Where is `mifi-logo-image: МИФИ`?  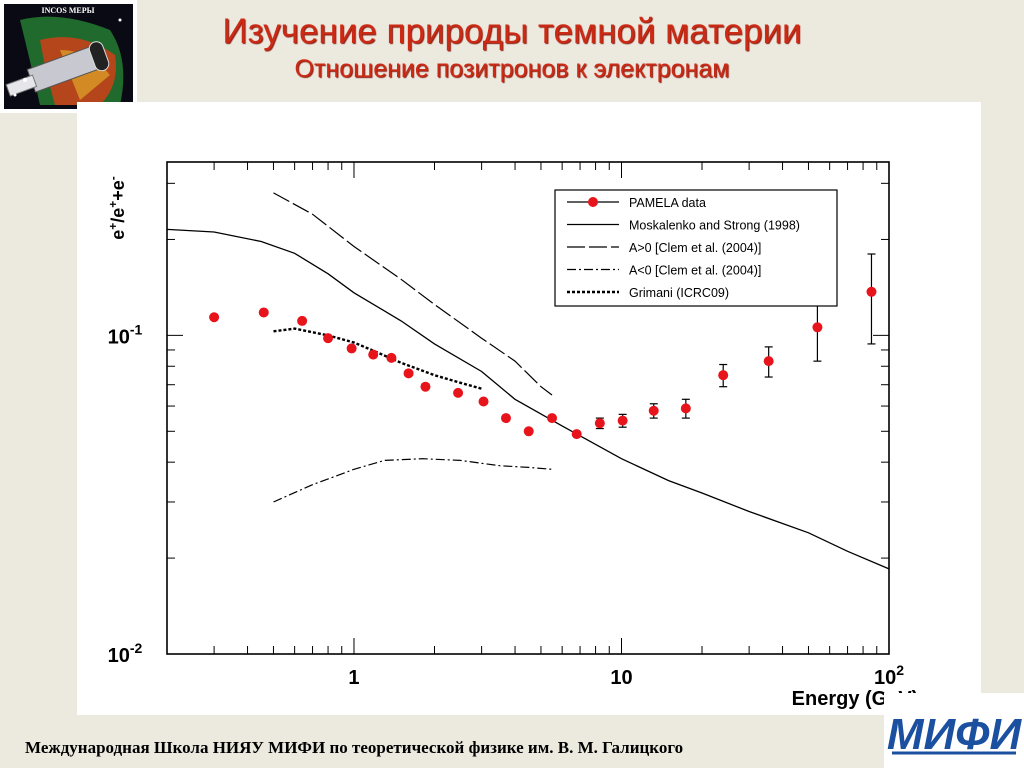
mifi-logo-image: МИФИ is located at coordinates (955, 734).